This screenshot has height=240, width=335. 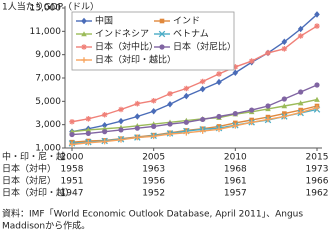 I want to click on x-tick-label: 2010, so click(x=235, y=158).